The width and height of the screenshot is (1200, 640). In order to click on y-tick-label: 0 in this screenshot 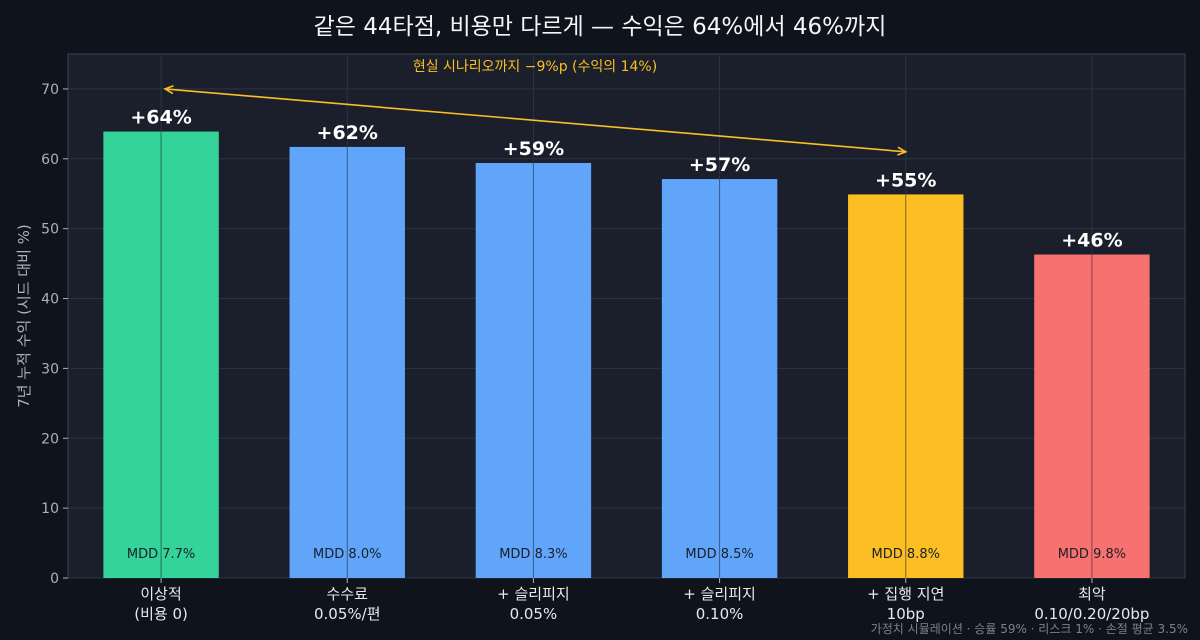, I will do `click(54, 579)`.